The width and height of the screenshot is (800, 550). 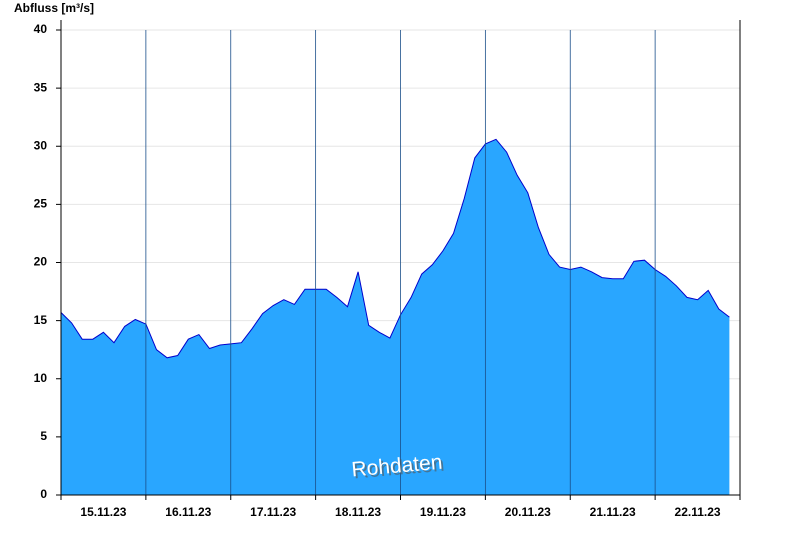 What do you see at coordinates (188, 512) in the screenshot?
I see `x-tick-label: 16.11.23` at bounding box center [188, 512].